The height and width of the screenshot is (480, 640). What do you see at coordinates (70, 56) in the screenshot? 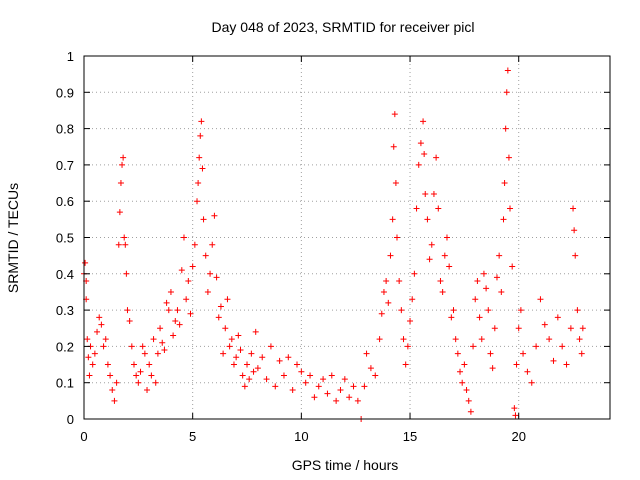
I see `y-tick-label: 1` at bounding box center [70, 56].